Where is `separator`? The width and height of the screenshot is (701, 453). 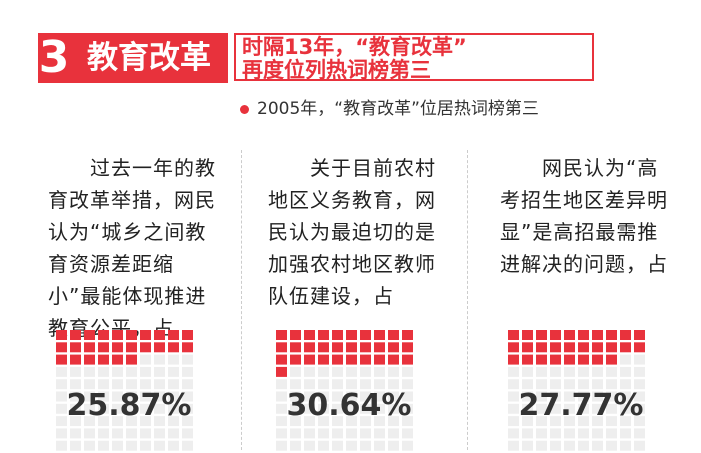
separator is located at coordinates (467, 300).